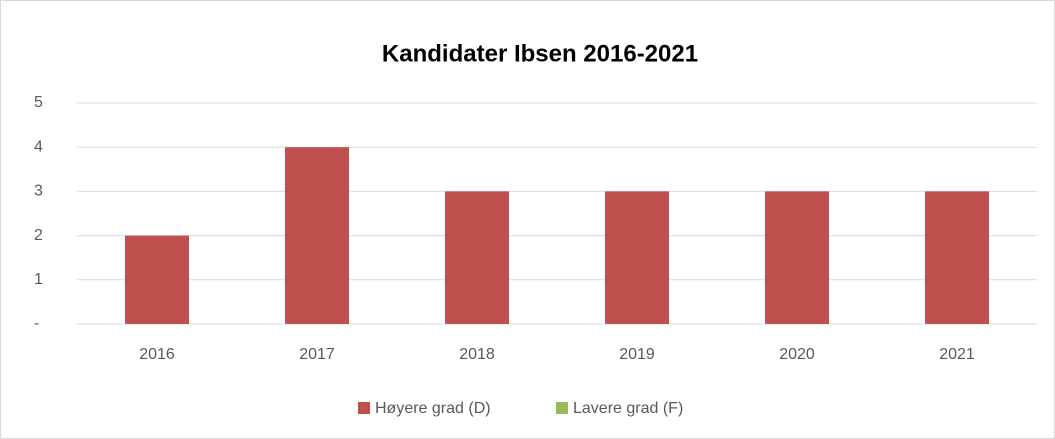 This screenshot has height=439, width=1055. What do you see at coordinates (540, 53) in the screenshot?
I see `chart-title: Kandidater Ibsen 2016-2021` at bounding box center [540, 53].